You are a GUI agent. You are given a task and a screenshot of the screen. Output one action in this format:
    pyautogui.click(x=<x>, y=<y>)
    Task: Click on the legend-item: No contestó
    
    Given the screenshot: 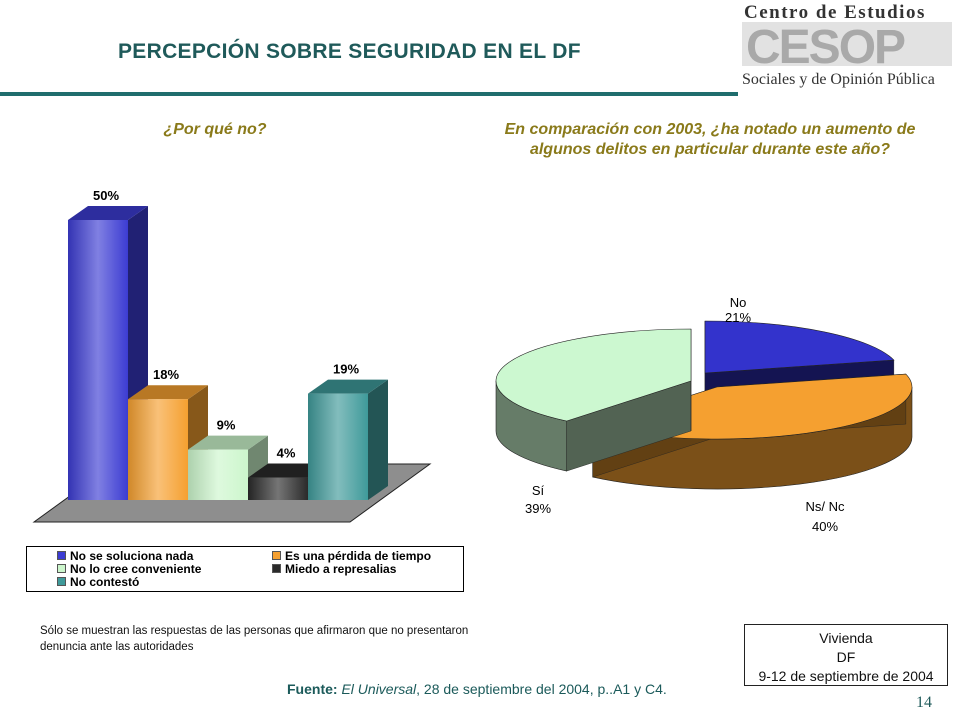 What is the action you would take?
    pyautogui.click(x=98, y=582)
    